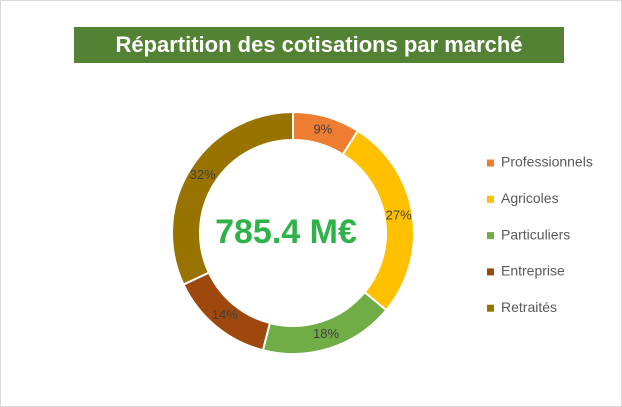 The width and height of the screenshot is (622, 407). Describe the element at coordinates (530, 198) in the screenshot. I see `legend-label: Agricoles` at that location.